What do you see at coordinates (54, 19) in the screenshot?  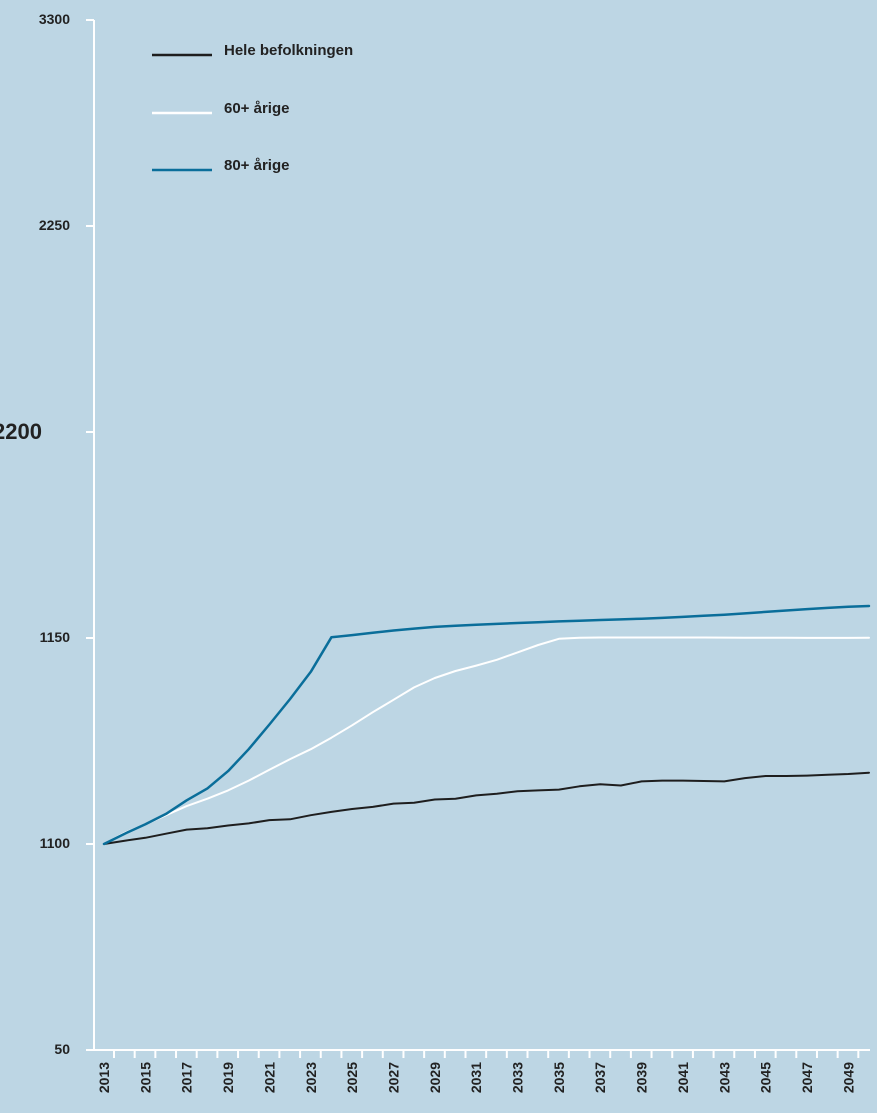 I see `y-tick-label: 3300` at bounding box center [54, 19].